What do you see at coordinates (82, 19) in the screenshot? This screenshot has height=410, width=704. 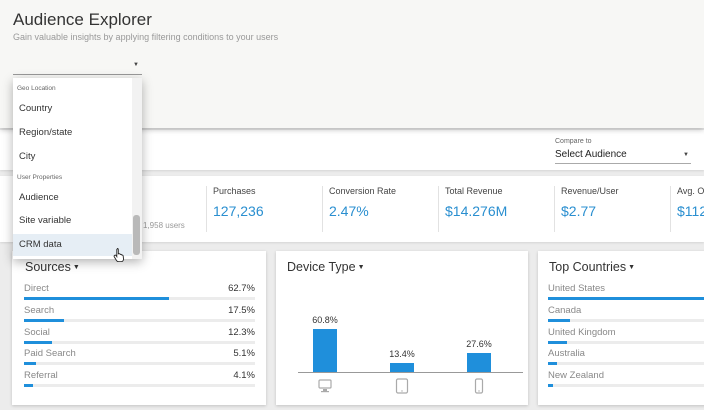 I see `page-title: Audience Explorer` at bounding box center [82, 19].